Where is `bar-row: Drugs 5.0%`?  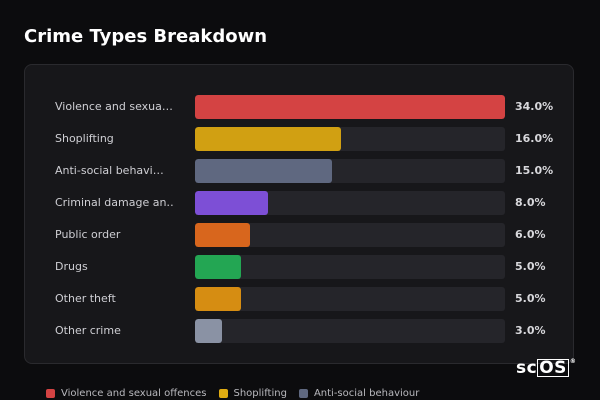 bar-row: Drugs 5.0% is located at coordinates (300, 267).